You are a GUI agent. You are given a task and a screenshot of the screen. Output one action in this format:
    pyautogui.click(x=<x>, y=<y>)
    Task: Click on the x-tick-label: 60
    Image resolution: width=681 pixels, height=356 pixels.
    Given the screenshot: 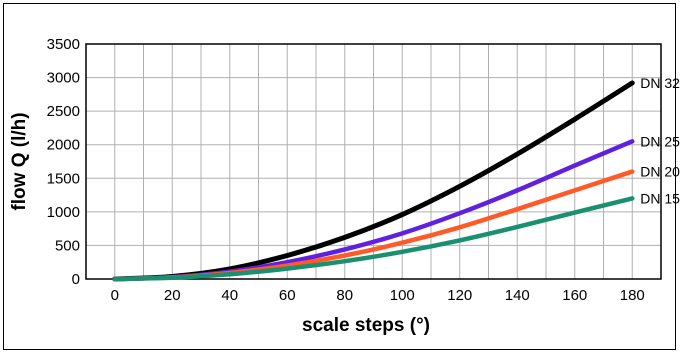 What is the action you would take?
    pyautogui.click(x=287, y=295)
    